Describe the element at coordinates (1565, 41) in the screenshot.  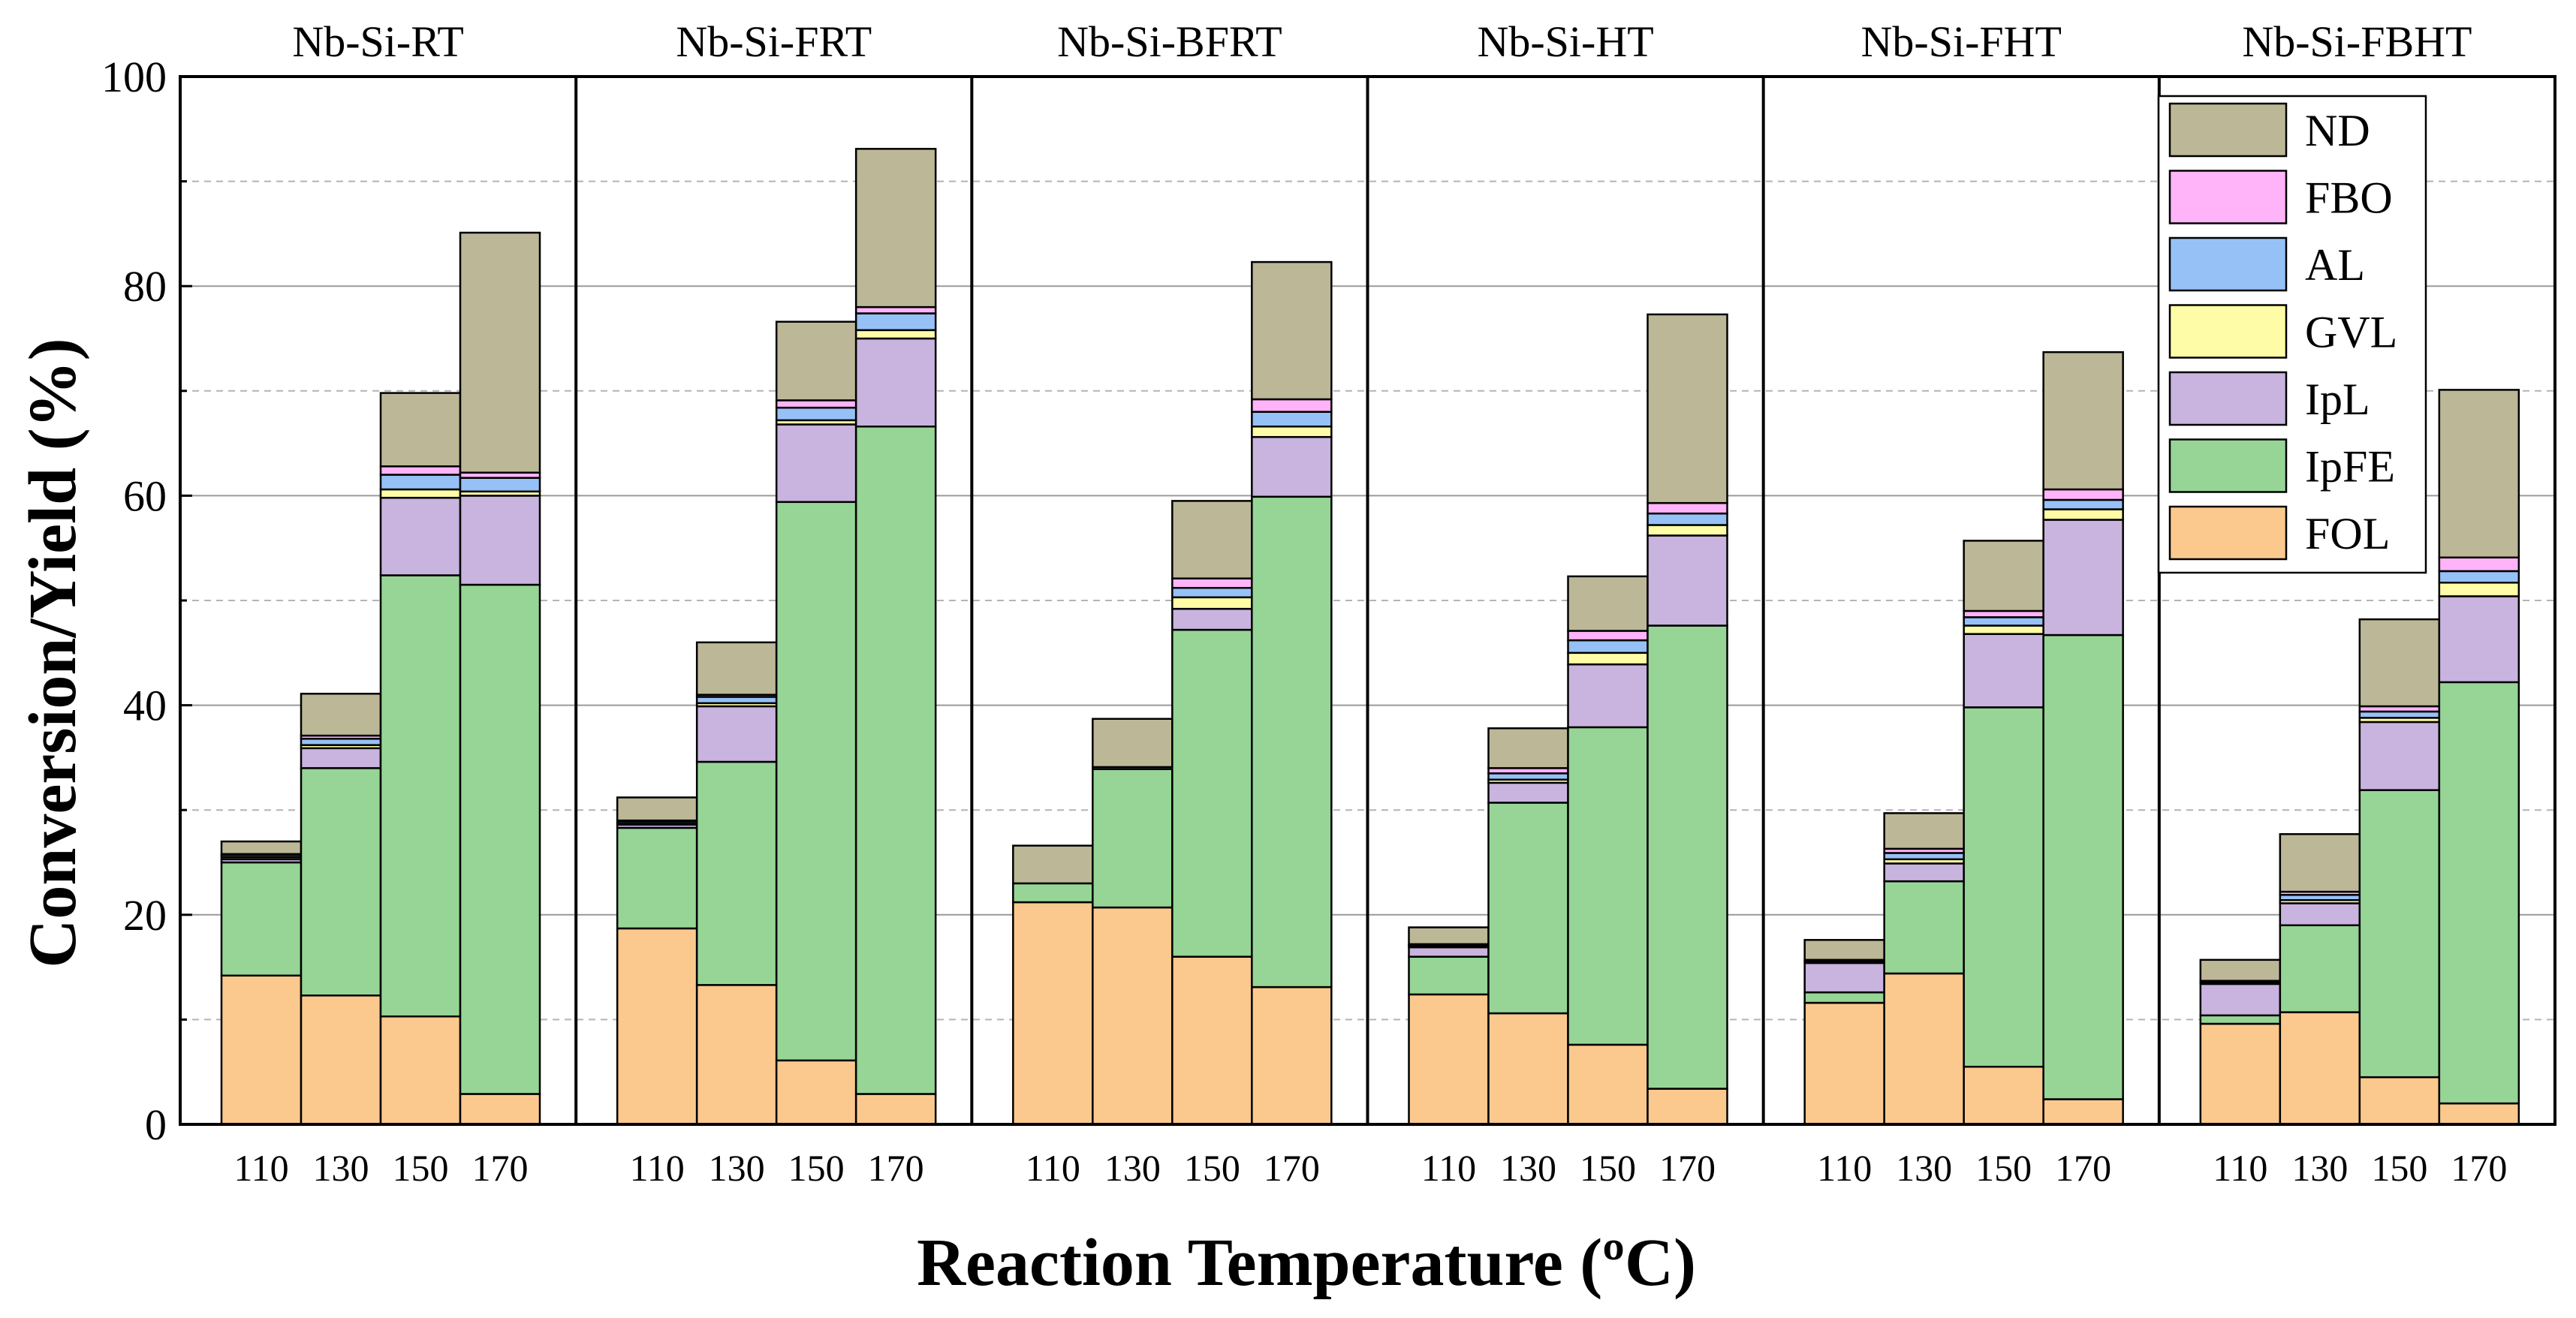
I see `panel-title: Nb-Si-HT` at that location.